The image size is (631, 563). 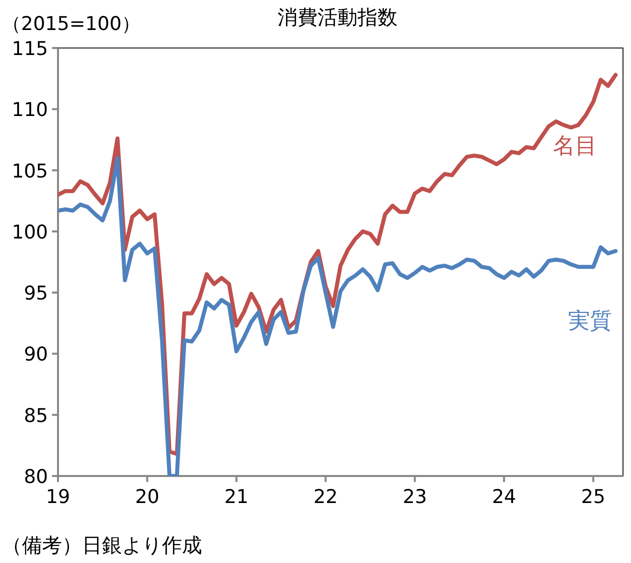 I want to click on x-tick-label: 19, so click(x=58, y=497).